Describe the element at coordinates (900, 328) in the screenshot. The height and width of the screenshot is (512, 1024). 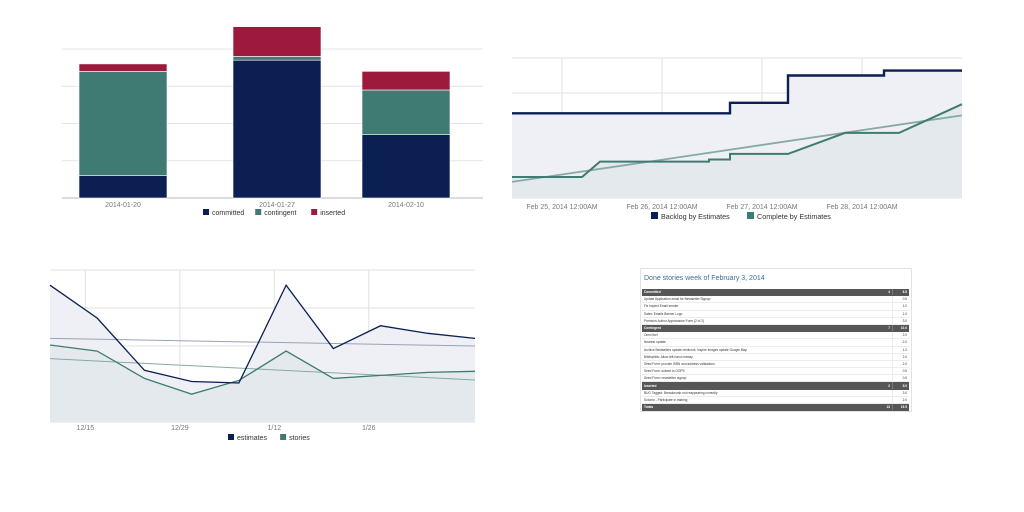
I see `section-points: 10.0` at that location.